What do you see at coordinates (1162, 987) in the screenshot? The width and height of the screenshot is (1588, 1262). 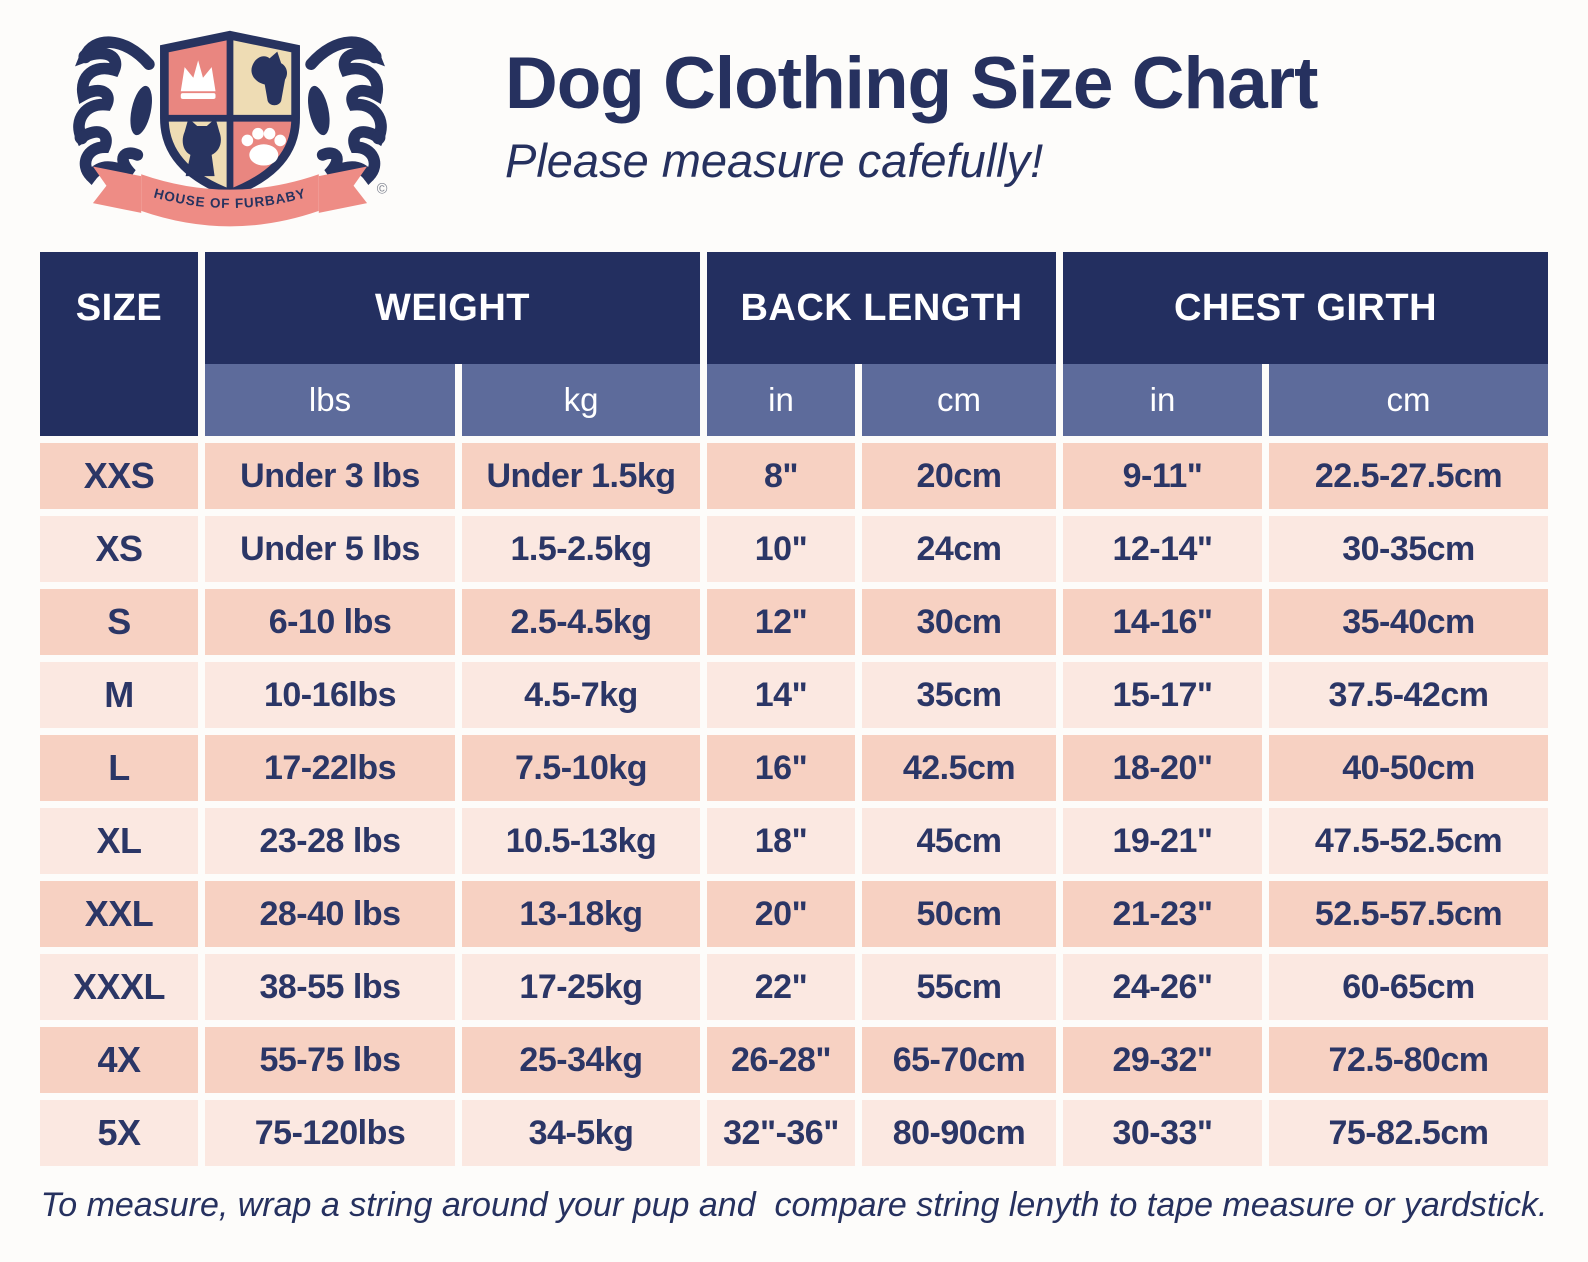 I see `cell-chest-girth-in: 24-26"` at bounding box center [1162, 987].